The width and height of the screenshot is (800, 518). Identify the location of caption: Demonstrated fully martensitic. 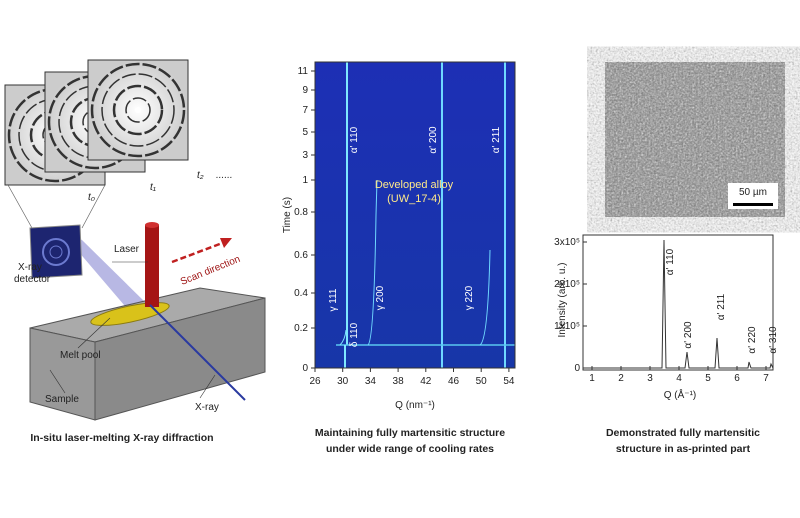
(683, 433).